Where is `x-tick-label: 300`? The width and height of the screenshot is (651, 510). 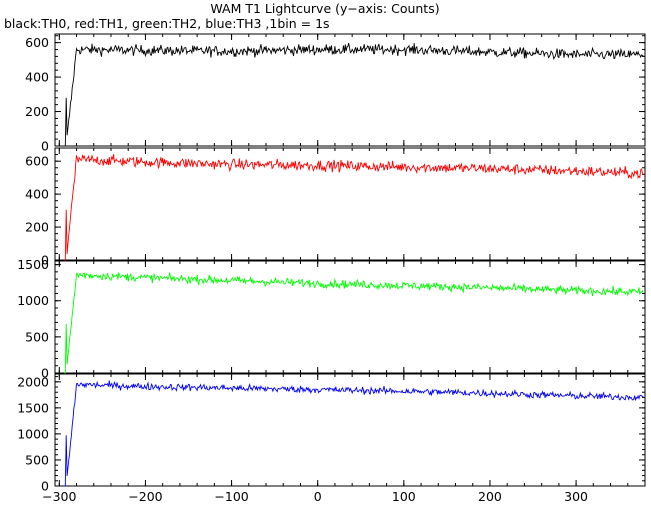 x-tick-label: 300 is located at coordinates (576, 496).